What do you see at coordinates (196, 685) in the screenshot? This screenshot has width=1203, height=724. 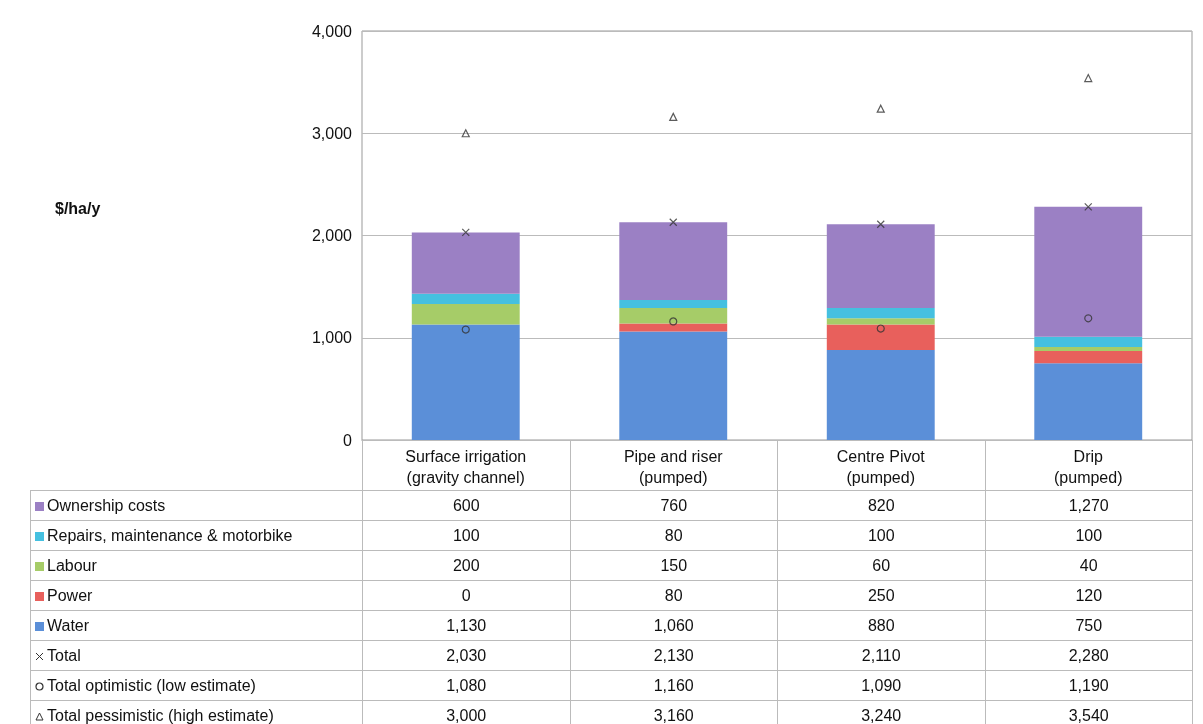 I see `legend-label: Total optimistic (low estimate)` at bounding box center [196, 685].